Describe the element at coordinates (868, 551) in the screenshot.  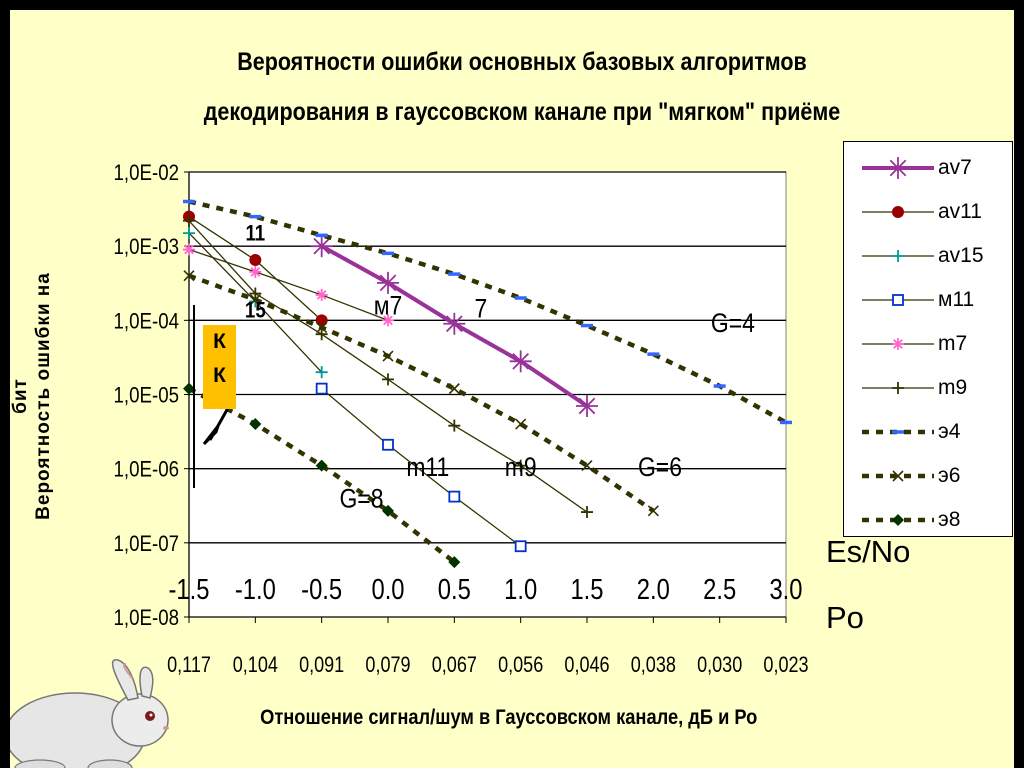
I see `es-no-label: Es/No` at that location.